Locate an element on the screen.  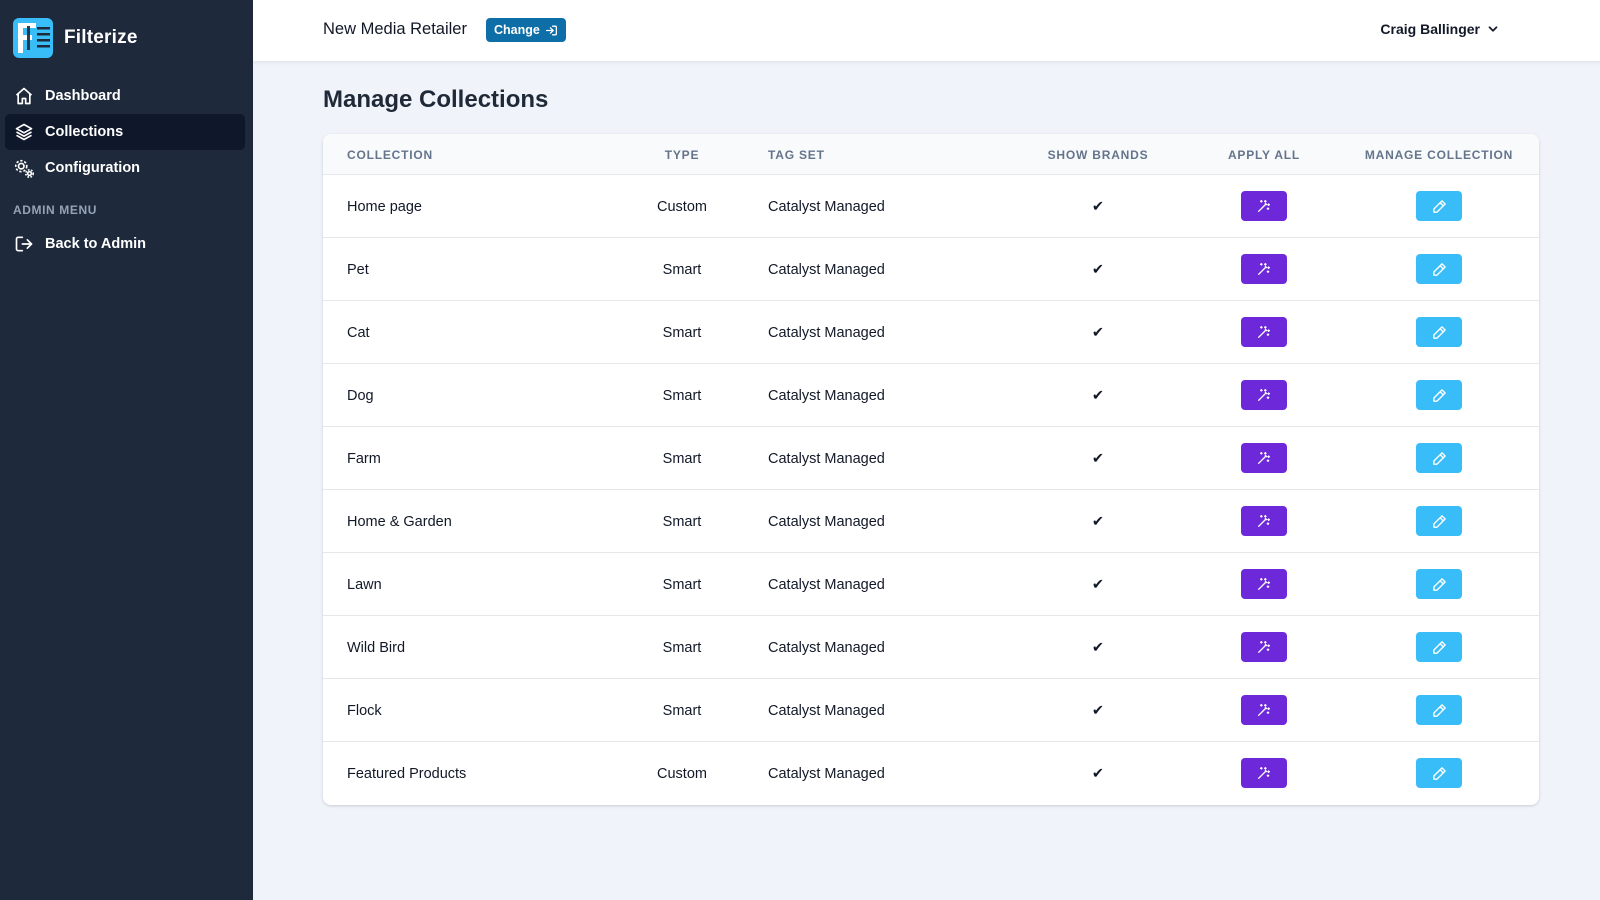
table-row: Home page Custom Catalyst Managed ✔ is located at coordinates (931, 206).